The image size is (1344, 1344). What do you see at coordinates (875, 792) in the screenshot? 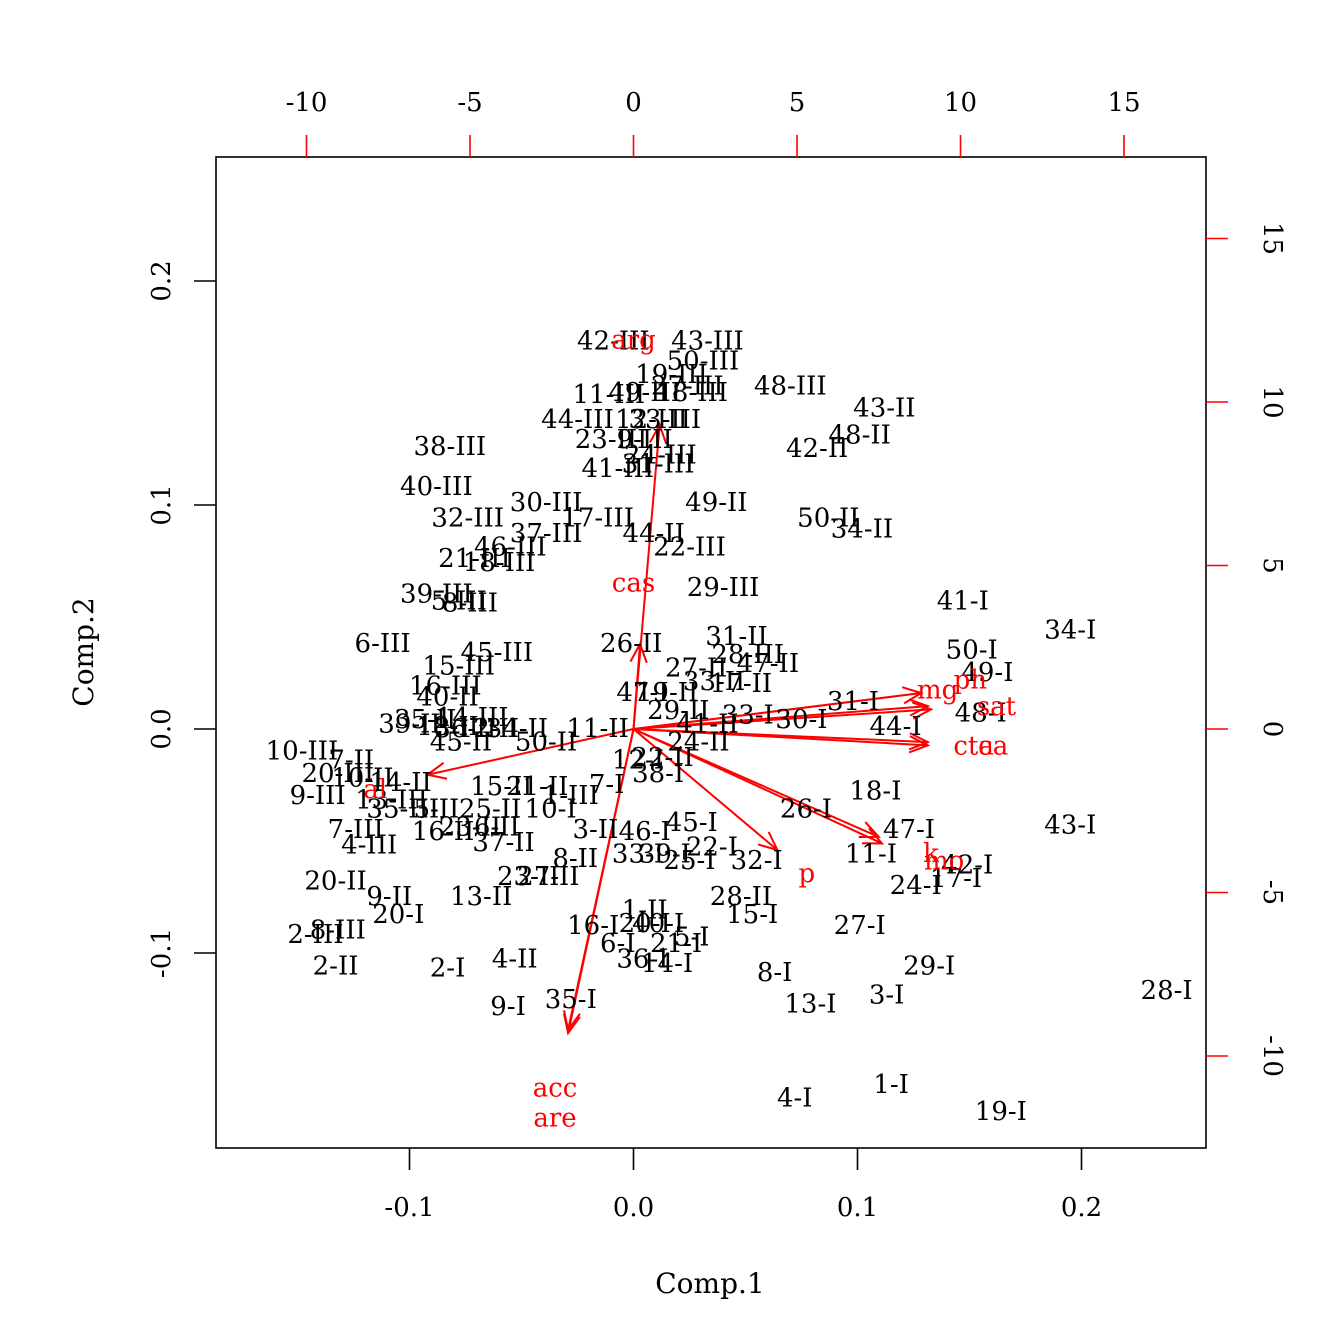
I see `observation-label: 18-I` at bounding box center [875, 792].